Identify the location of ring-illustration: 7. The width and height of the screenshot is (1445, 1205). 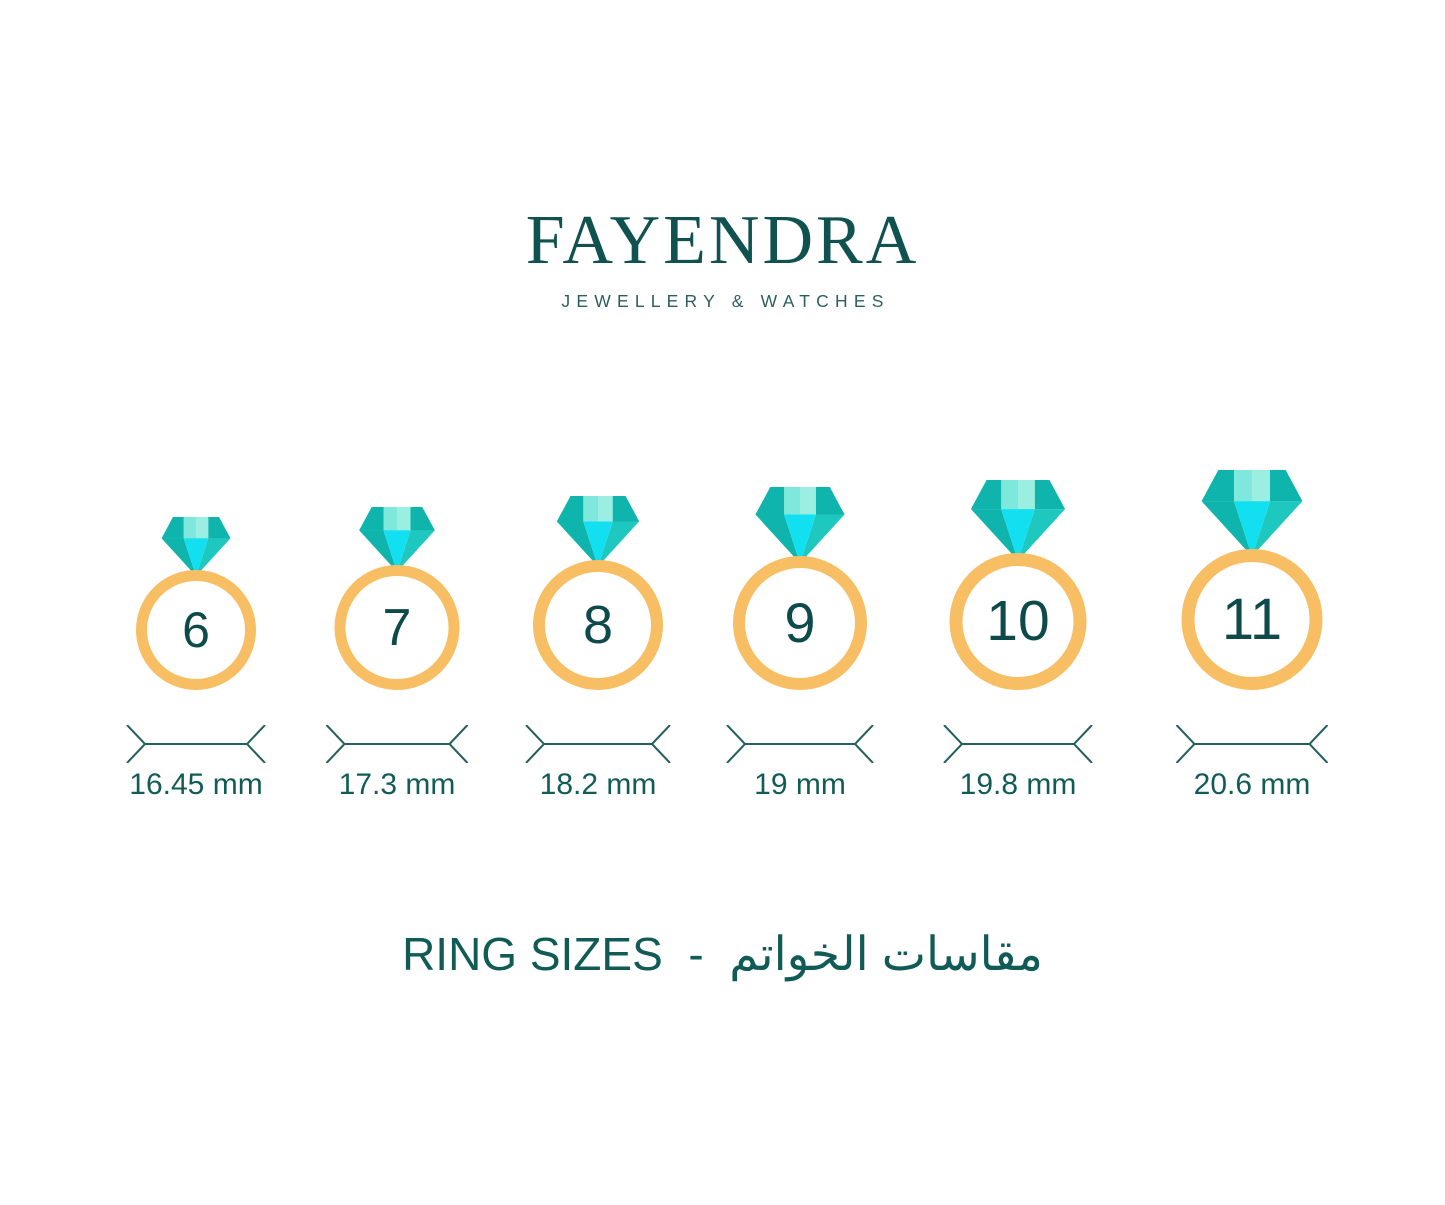
(397, 590).